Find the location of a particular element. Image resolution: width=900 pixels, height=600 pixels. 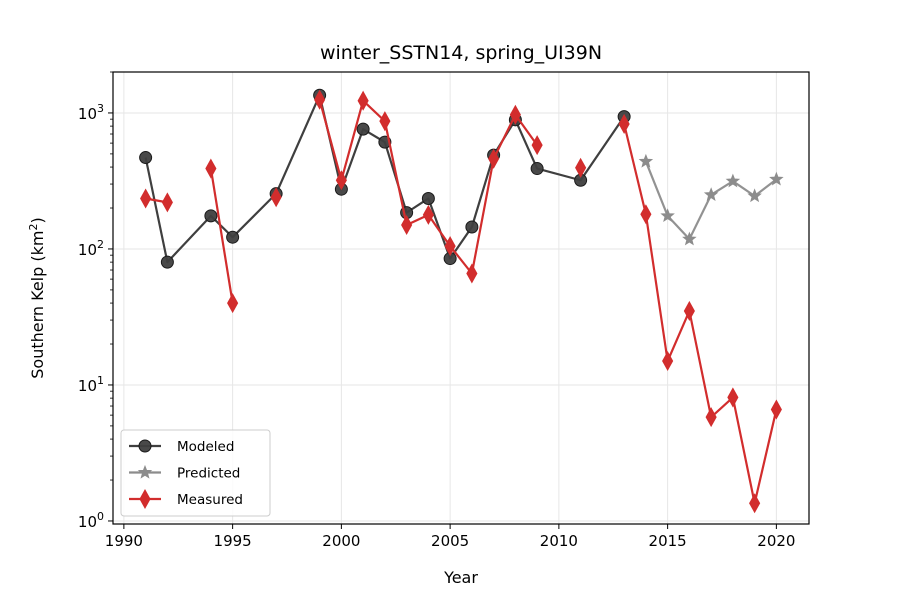

x-tick-label: 2015 is located at coordinates (668, 541).